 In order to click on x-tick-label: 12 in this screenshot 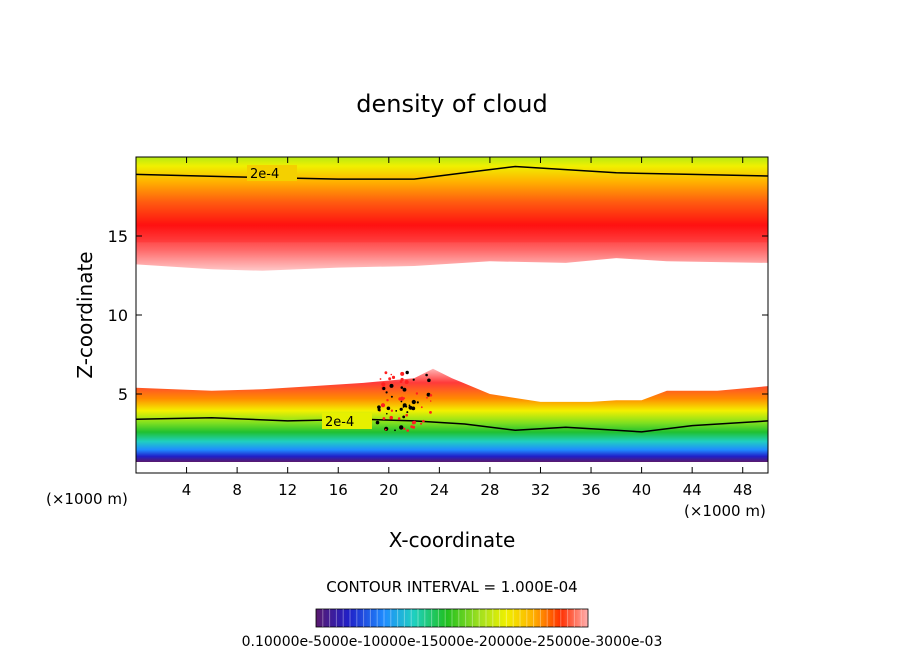, I will do `click(287, 490)`.